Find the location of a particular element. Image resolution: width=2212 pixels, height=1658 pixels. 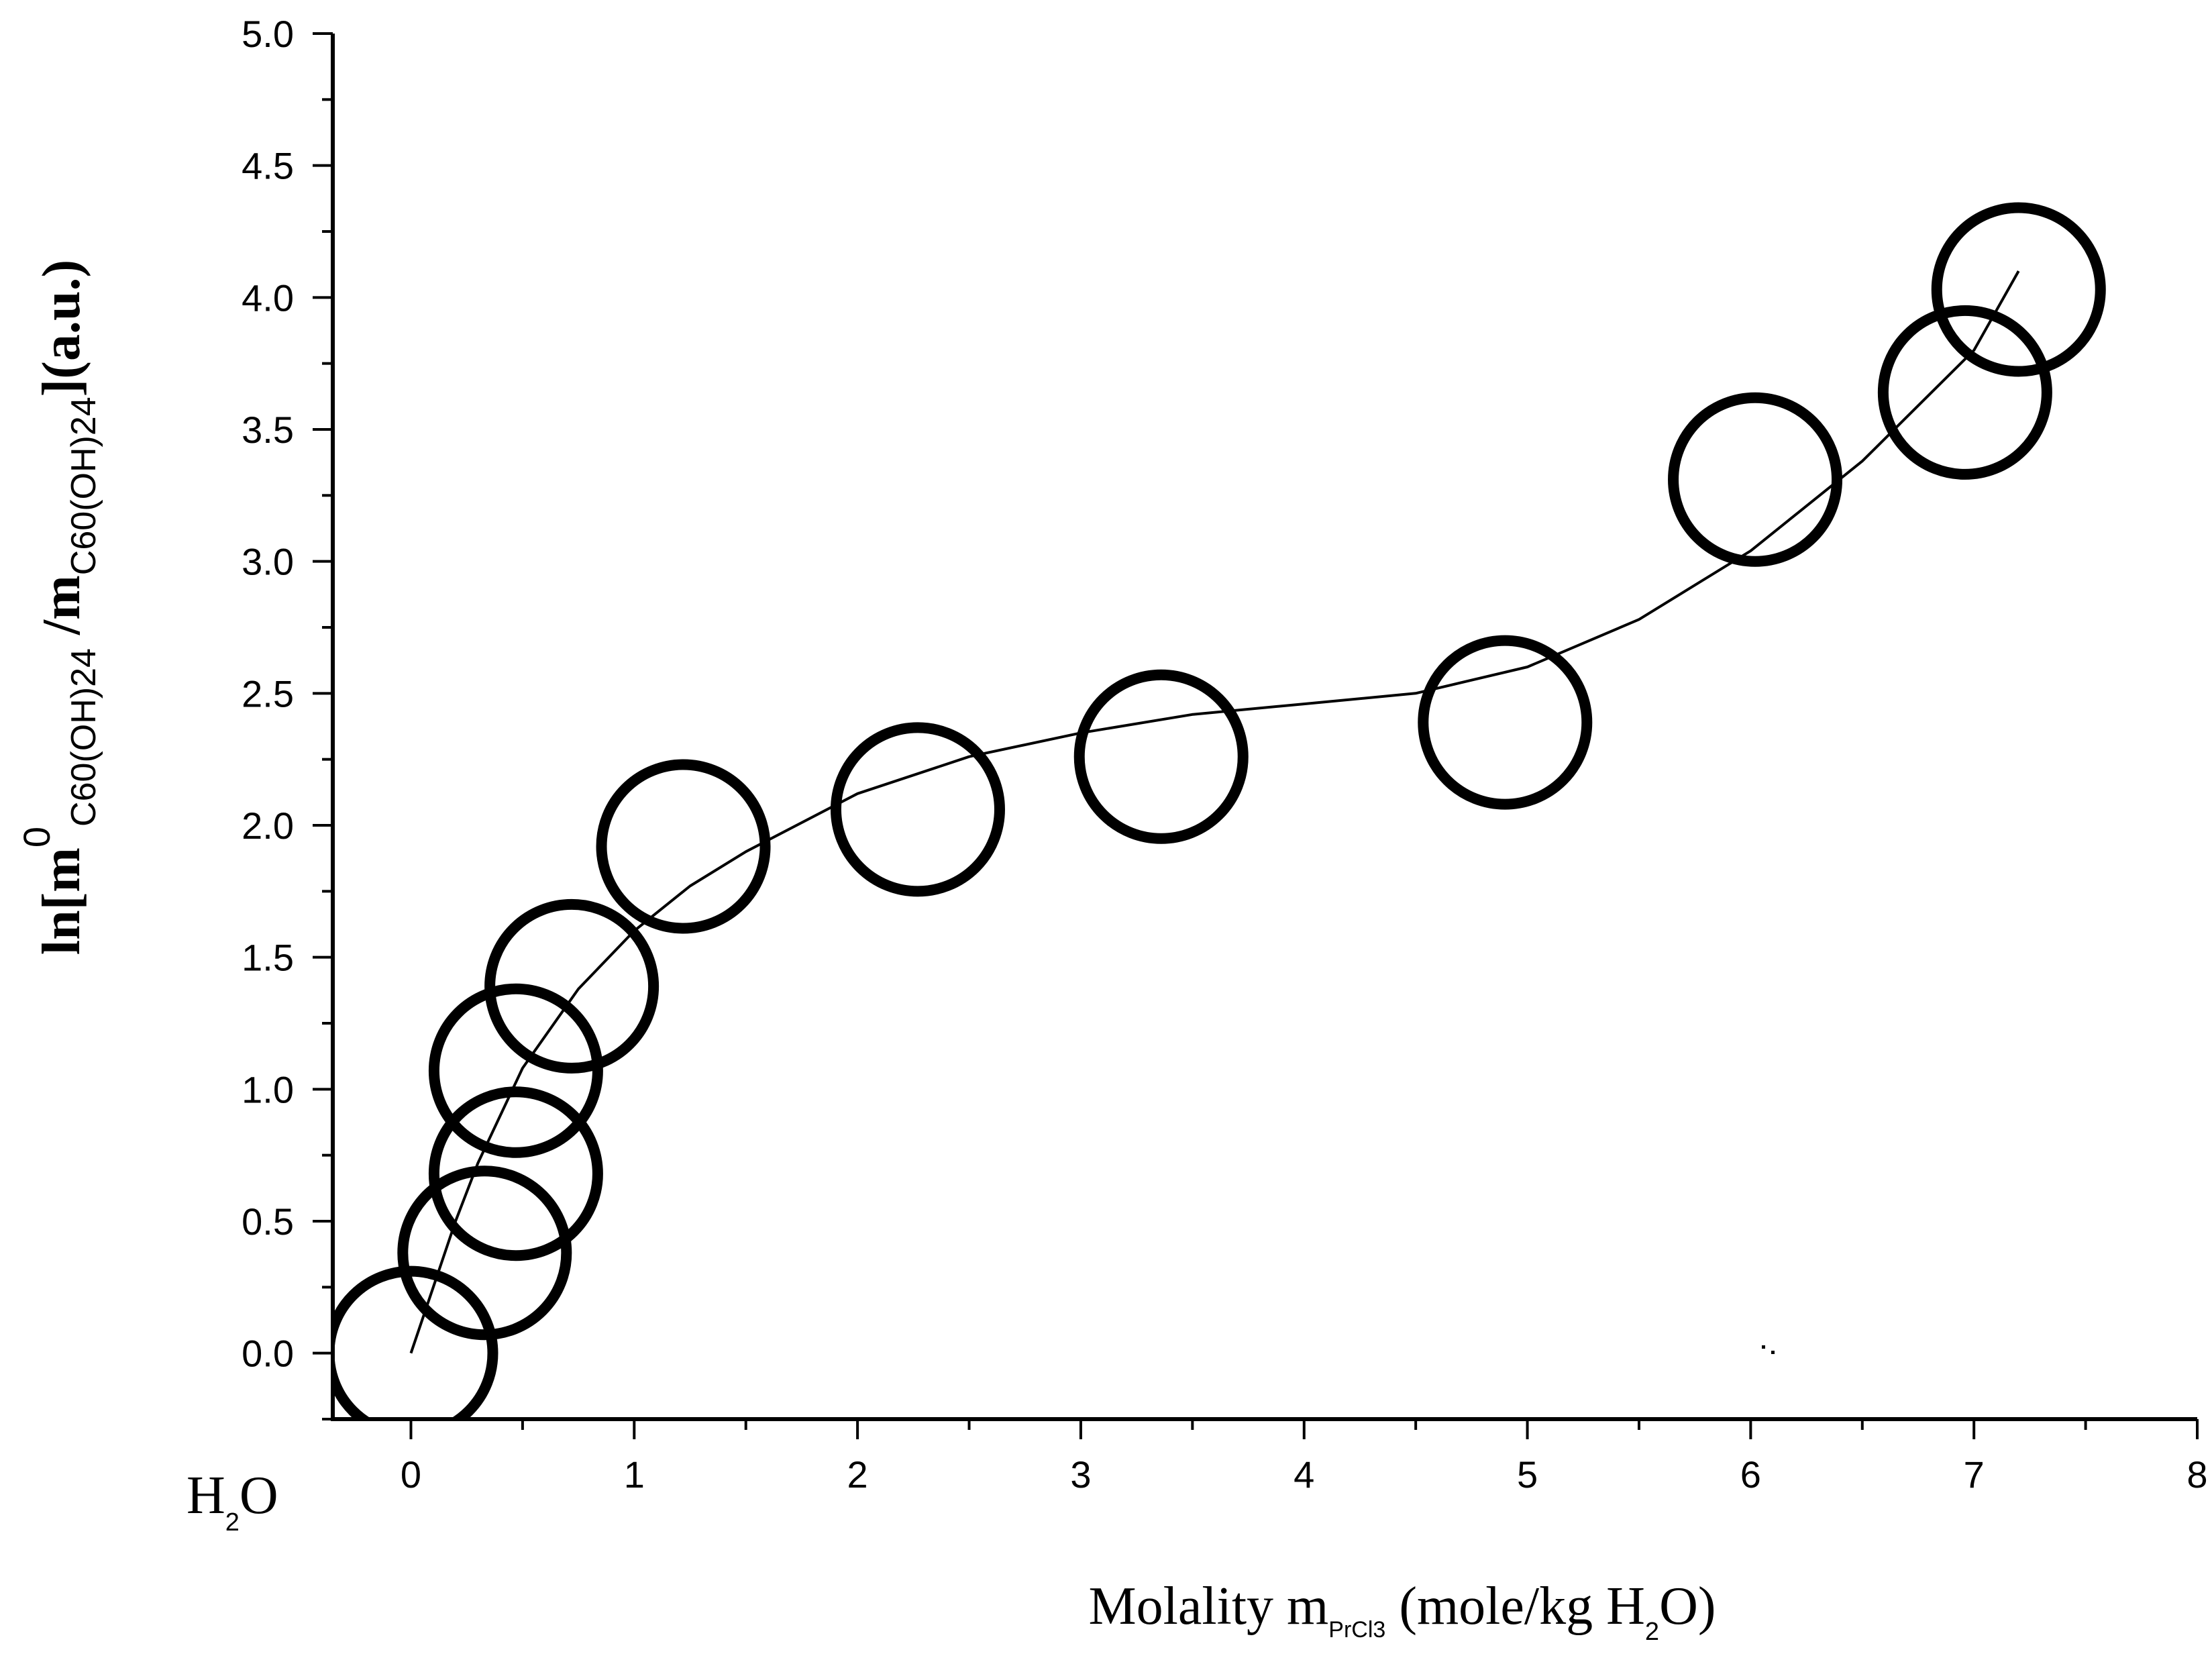

y-tick-label: 1.5 is located at coordinates (268, 958).